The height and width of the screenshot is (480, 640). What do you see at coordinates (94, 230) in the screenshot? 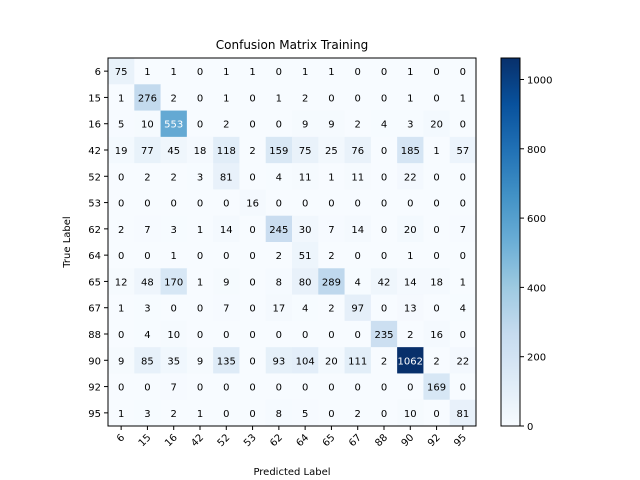
I see `y-tick-label: 62` at bounding box center [94, 230].